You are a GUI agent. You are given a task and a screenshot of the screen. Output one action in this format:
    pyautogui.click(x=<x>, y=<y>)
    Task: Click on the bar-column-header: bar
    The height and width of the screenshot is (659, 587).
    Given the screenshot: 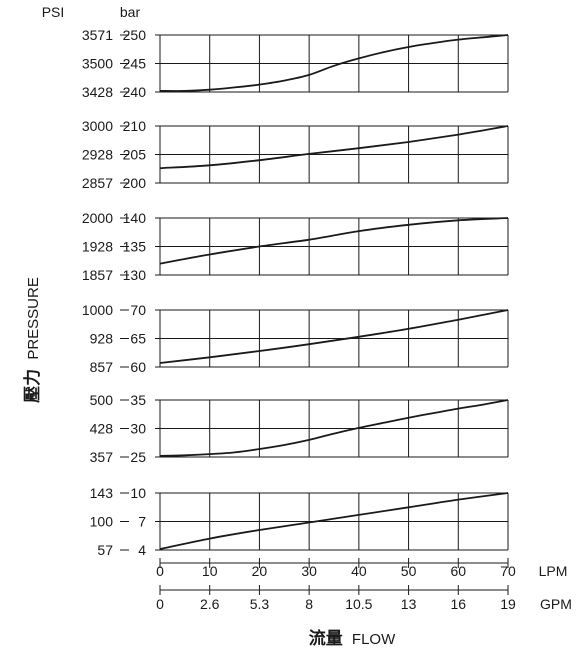 What is the action you would take?
    pyautogui.click(x=130, y=12)
    